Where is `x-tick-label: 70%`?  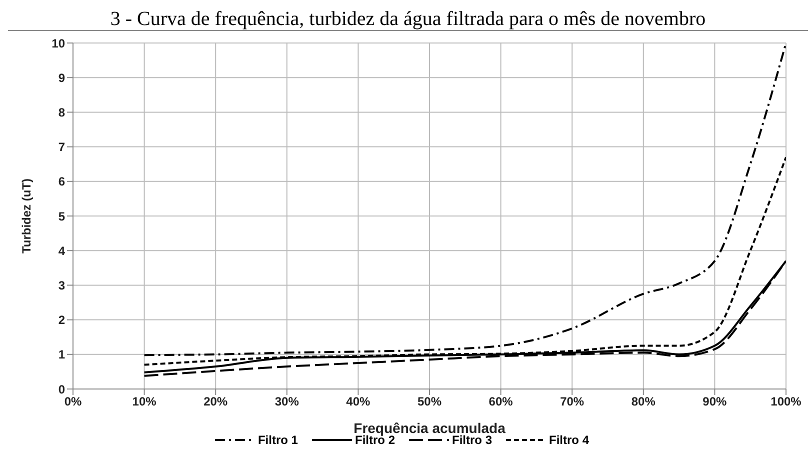 x-tick-label: 70% is located at coordinates (572, 401).